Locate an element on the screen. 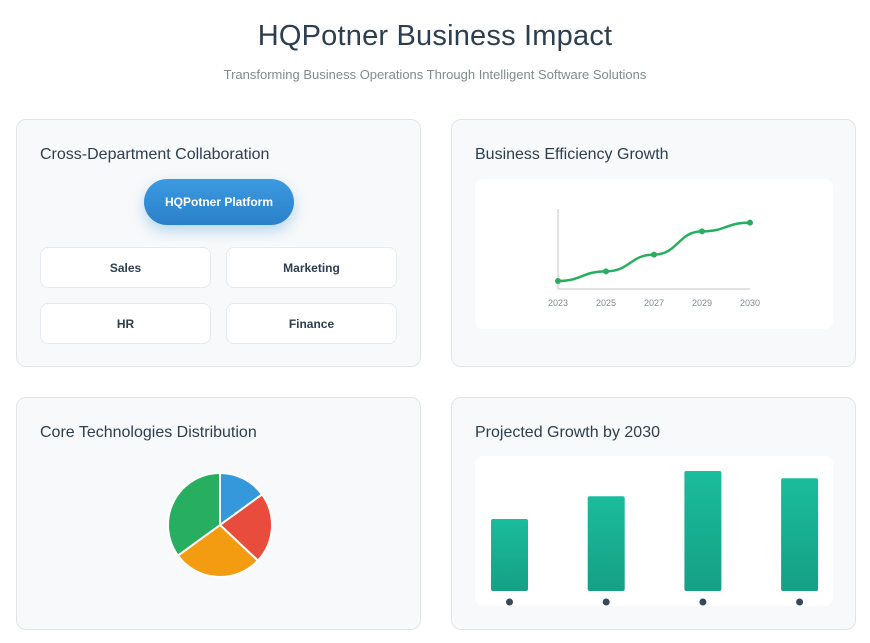 This screenshot has width=870, height=643. x-tick-label-2027: 2027 is located at coordinates (654, 303).